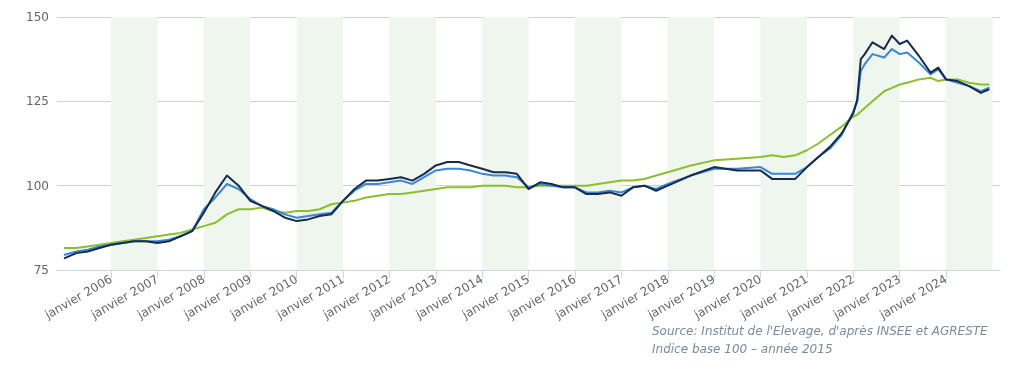 The width and height of the screenshot is (1024, 365). Describe the element at coordinates (742, 349) in the screenshot. I see `text: Indice base 100 – année 2015` at that location.